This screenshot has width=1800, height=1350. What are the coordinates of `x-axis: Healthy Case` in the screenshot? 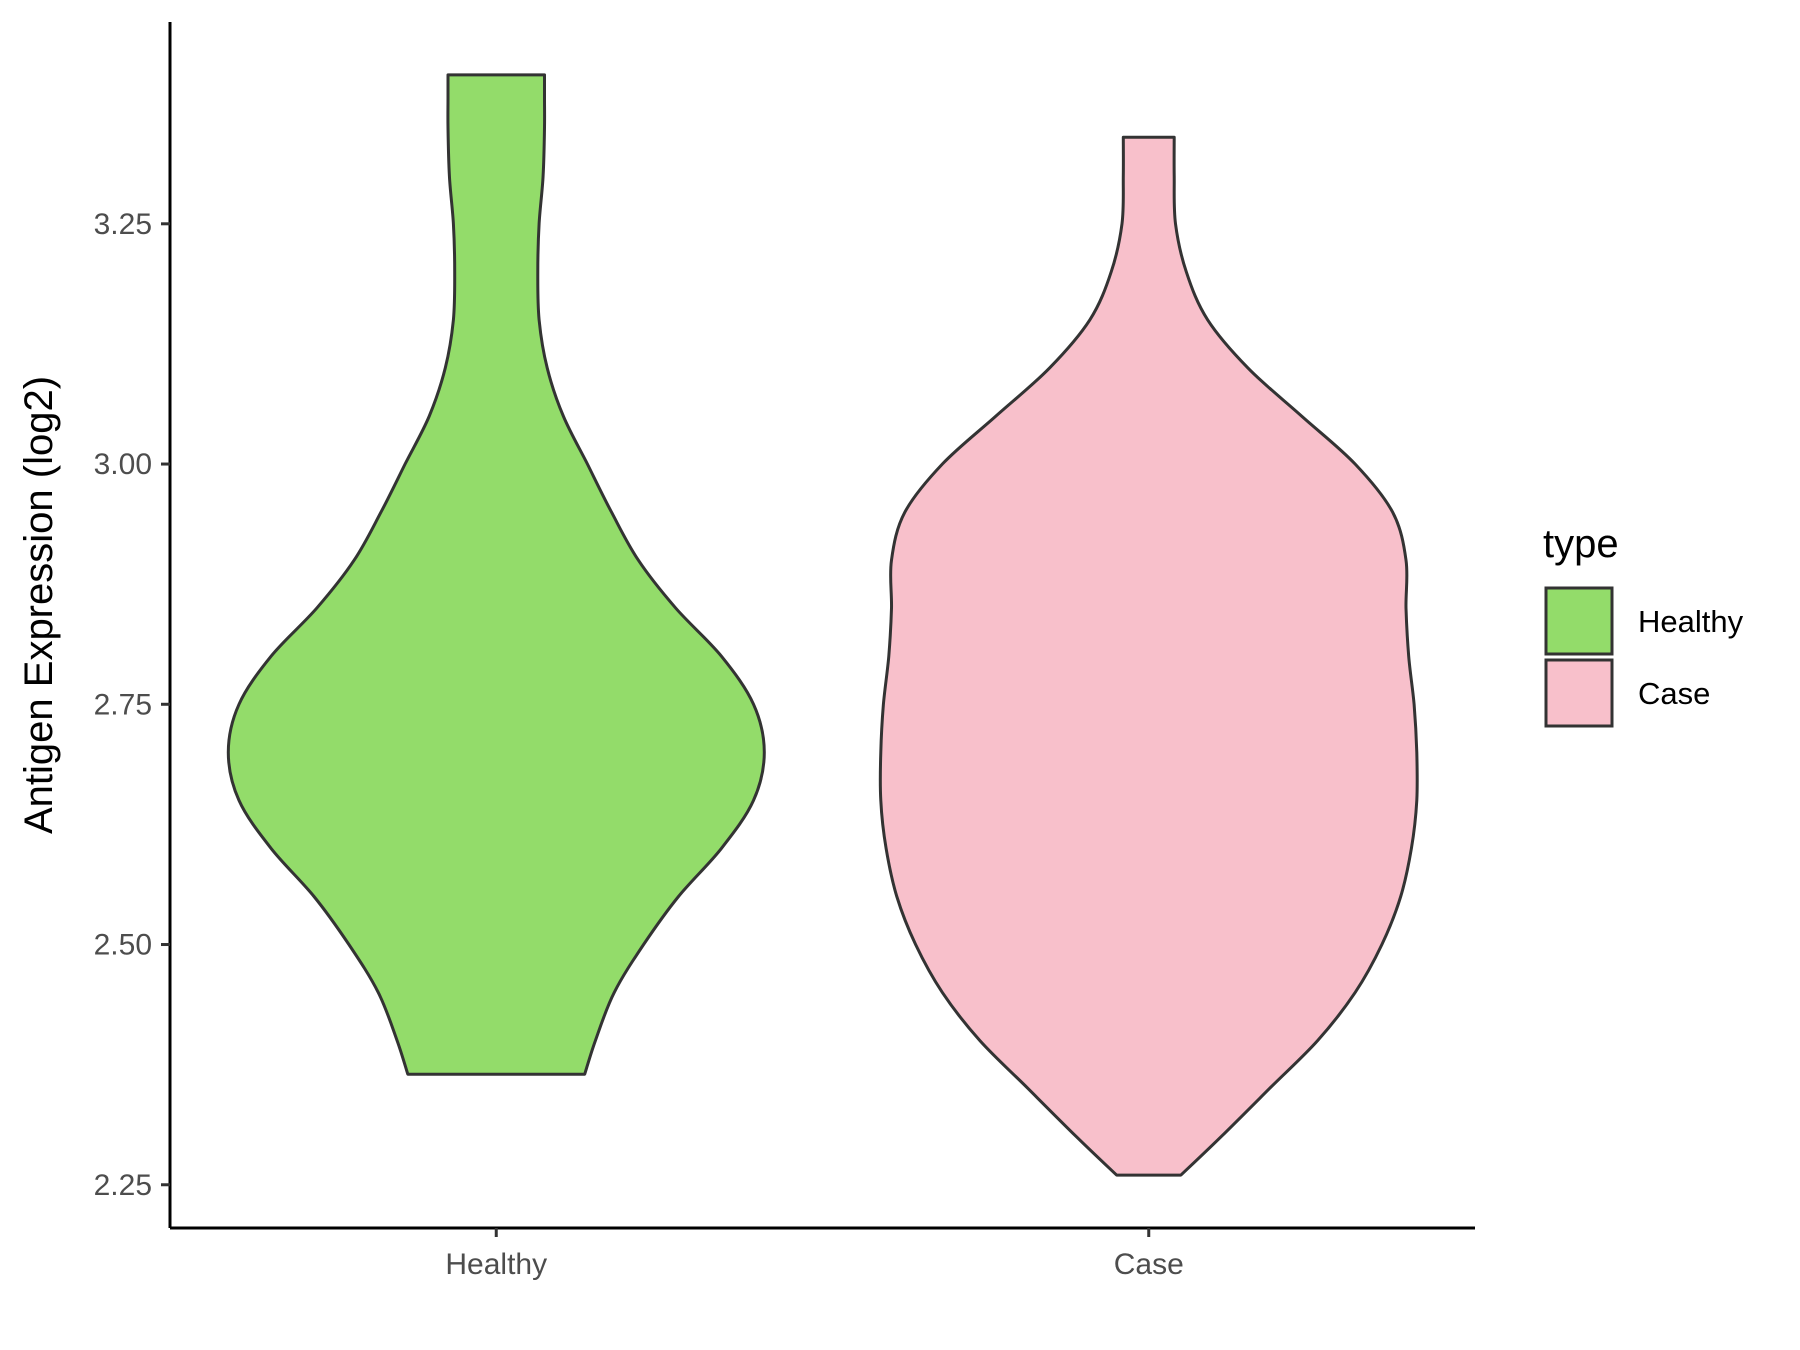 It's located at (822, 1253).